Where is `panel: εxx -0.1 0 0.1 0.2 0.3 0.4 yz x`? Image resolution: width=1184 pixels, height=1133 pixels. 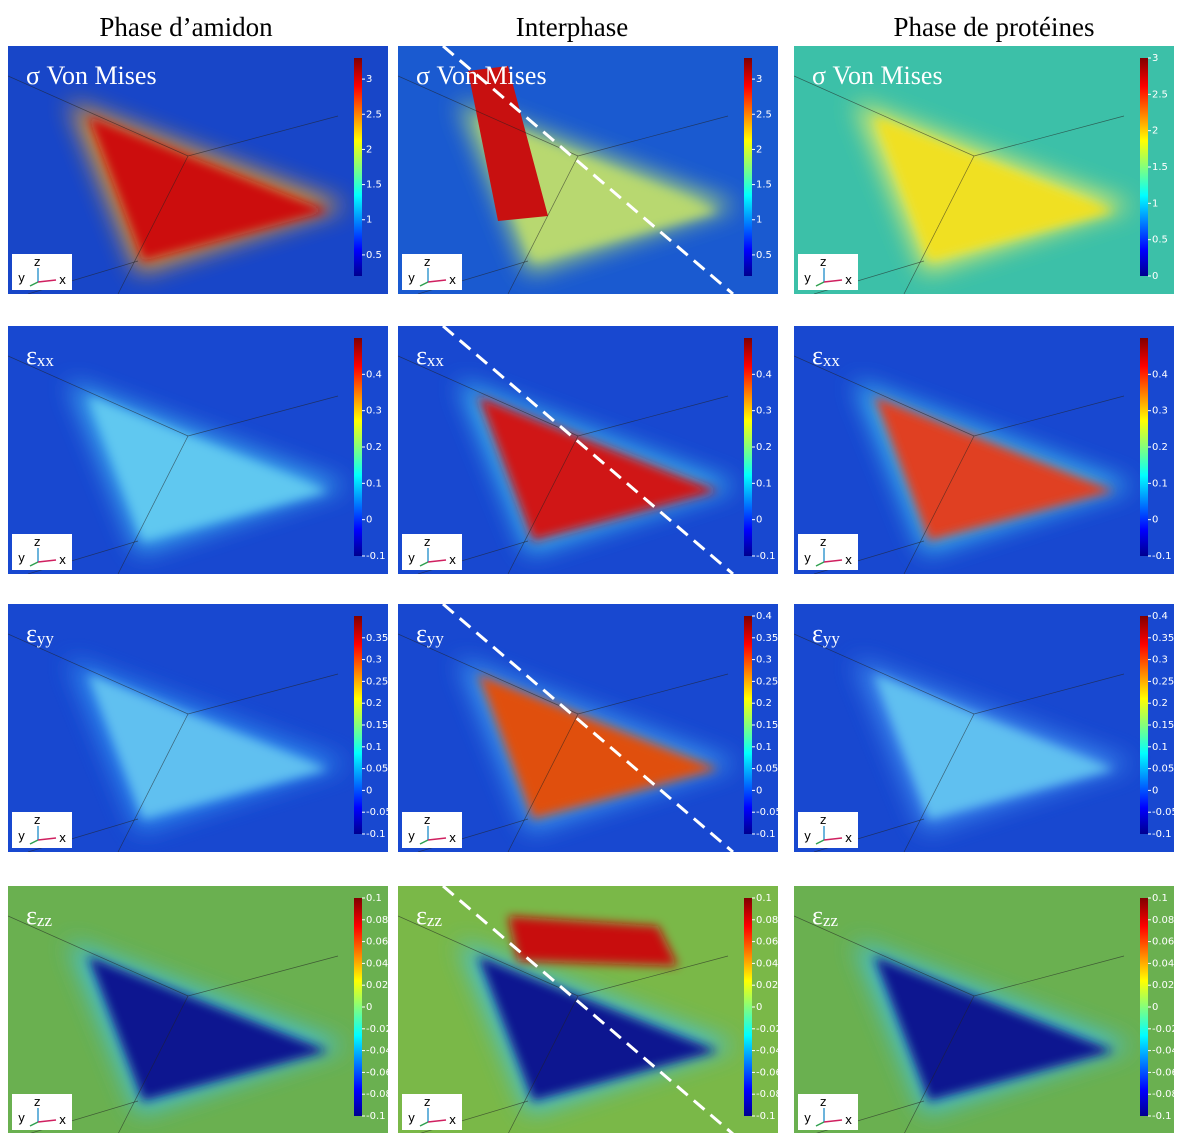 panel: εxx -0.1 0 0.1 0.2 0.3 0.4 yz x is located at coordinates (984, 450).